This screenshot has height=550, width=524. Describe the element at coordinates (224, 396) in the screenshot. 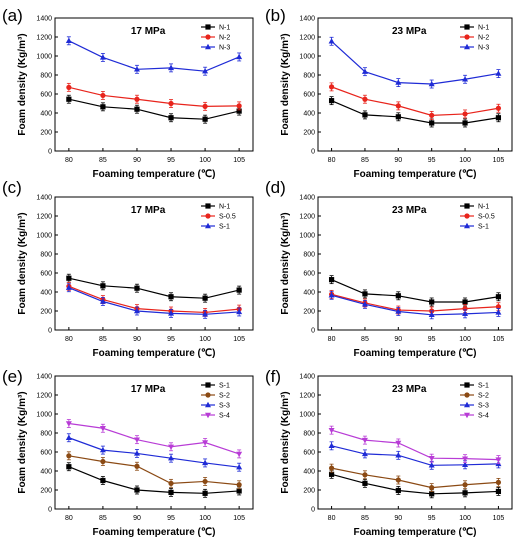

I see `legend-label: S-2` at that location.